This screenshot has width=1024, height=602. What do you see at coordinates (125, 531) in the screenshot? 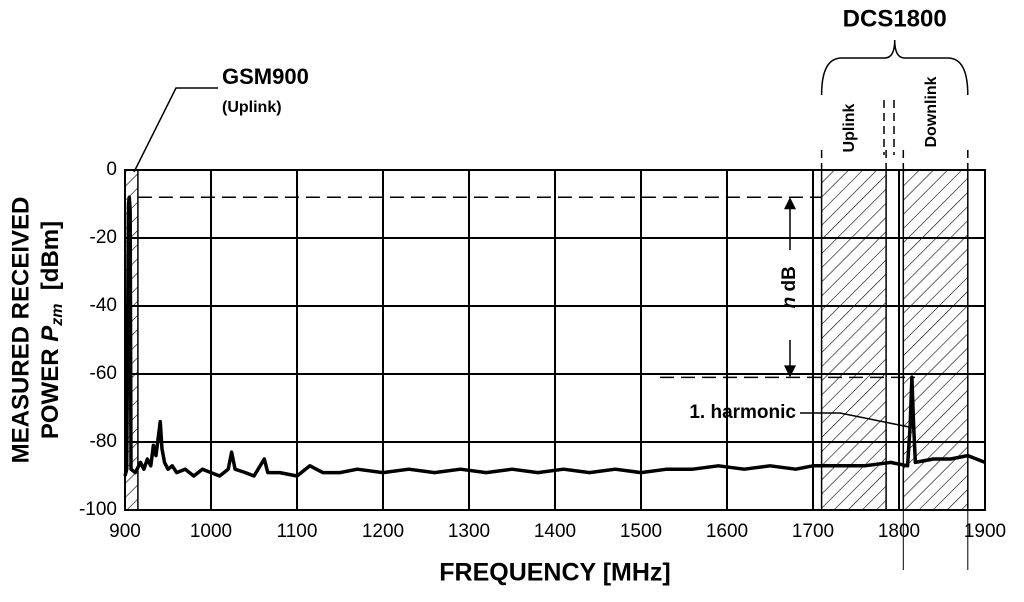
I see `x-tick-label: 900` at bounding box center [125, 531].